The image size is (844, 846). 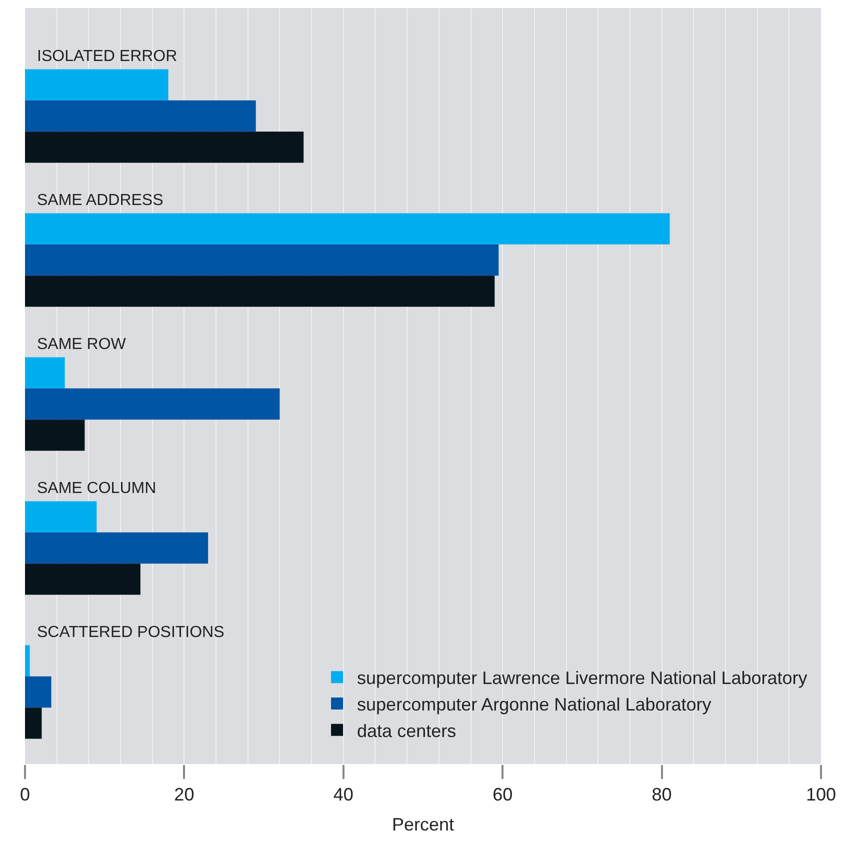 I want to click on x-axis-title: Percent, so click(x=423, y=824).